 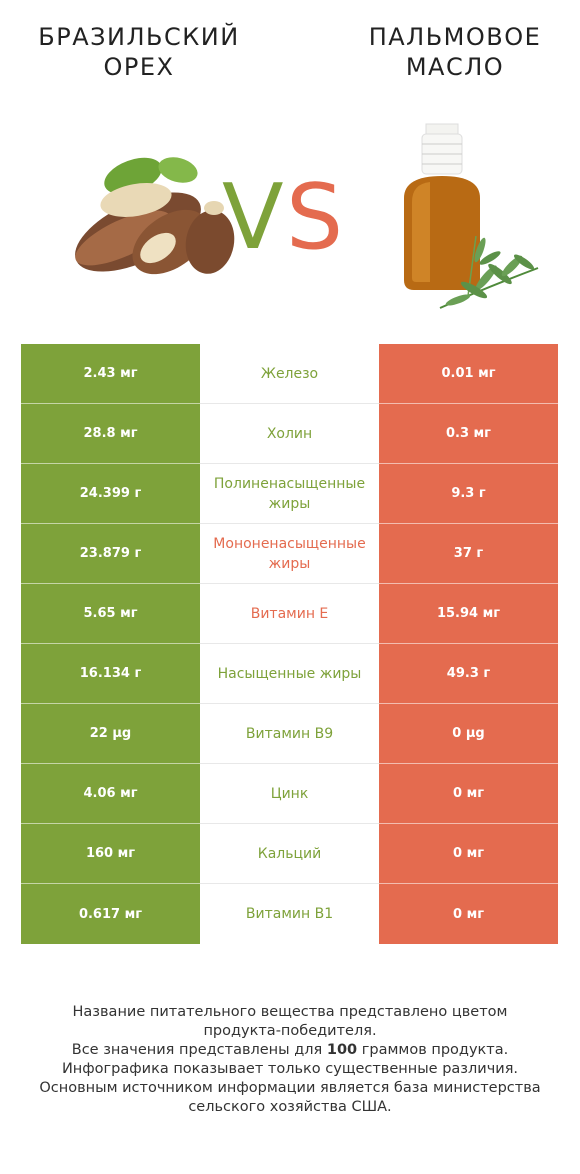 I want to click on left-value-cell: 5.65 мг, so click(x=110, y=614).